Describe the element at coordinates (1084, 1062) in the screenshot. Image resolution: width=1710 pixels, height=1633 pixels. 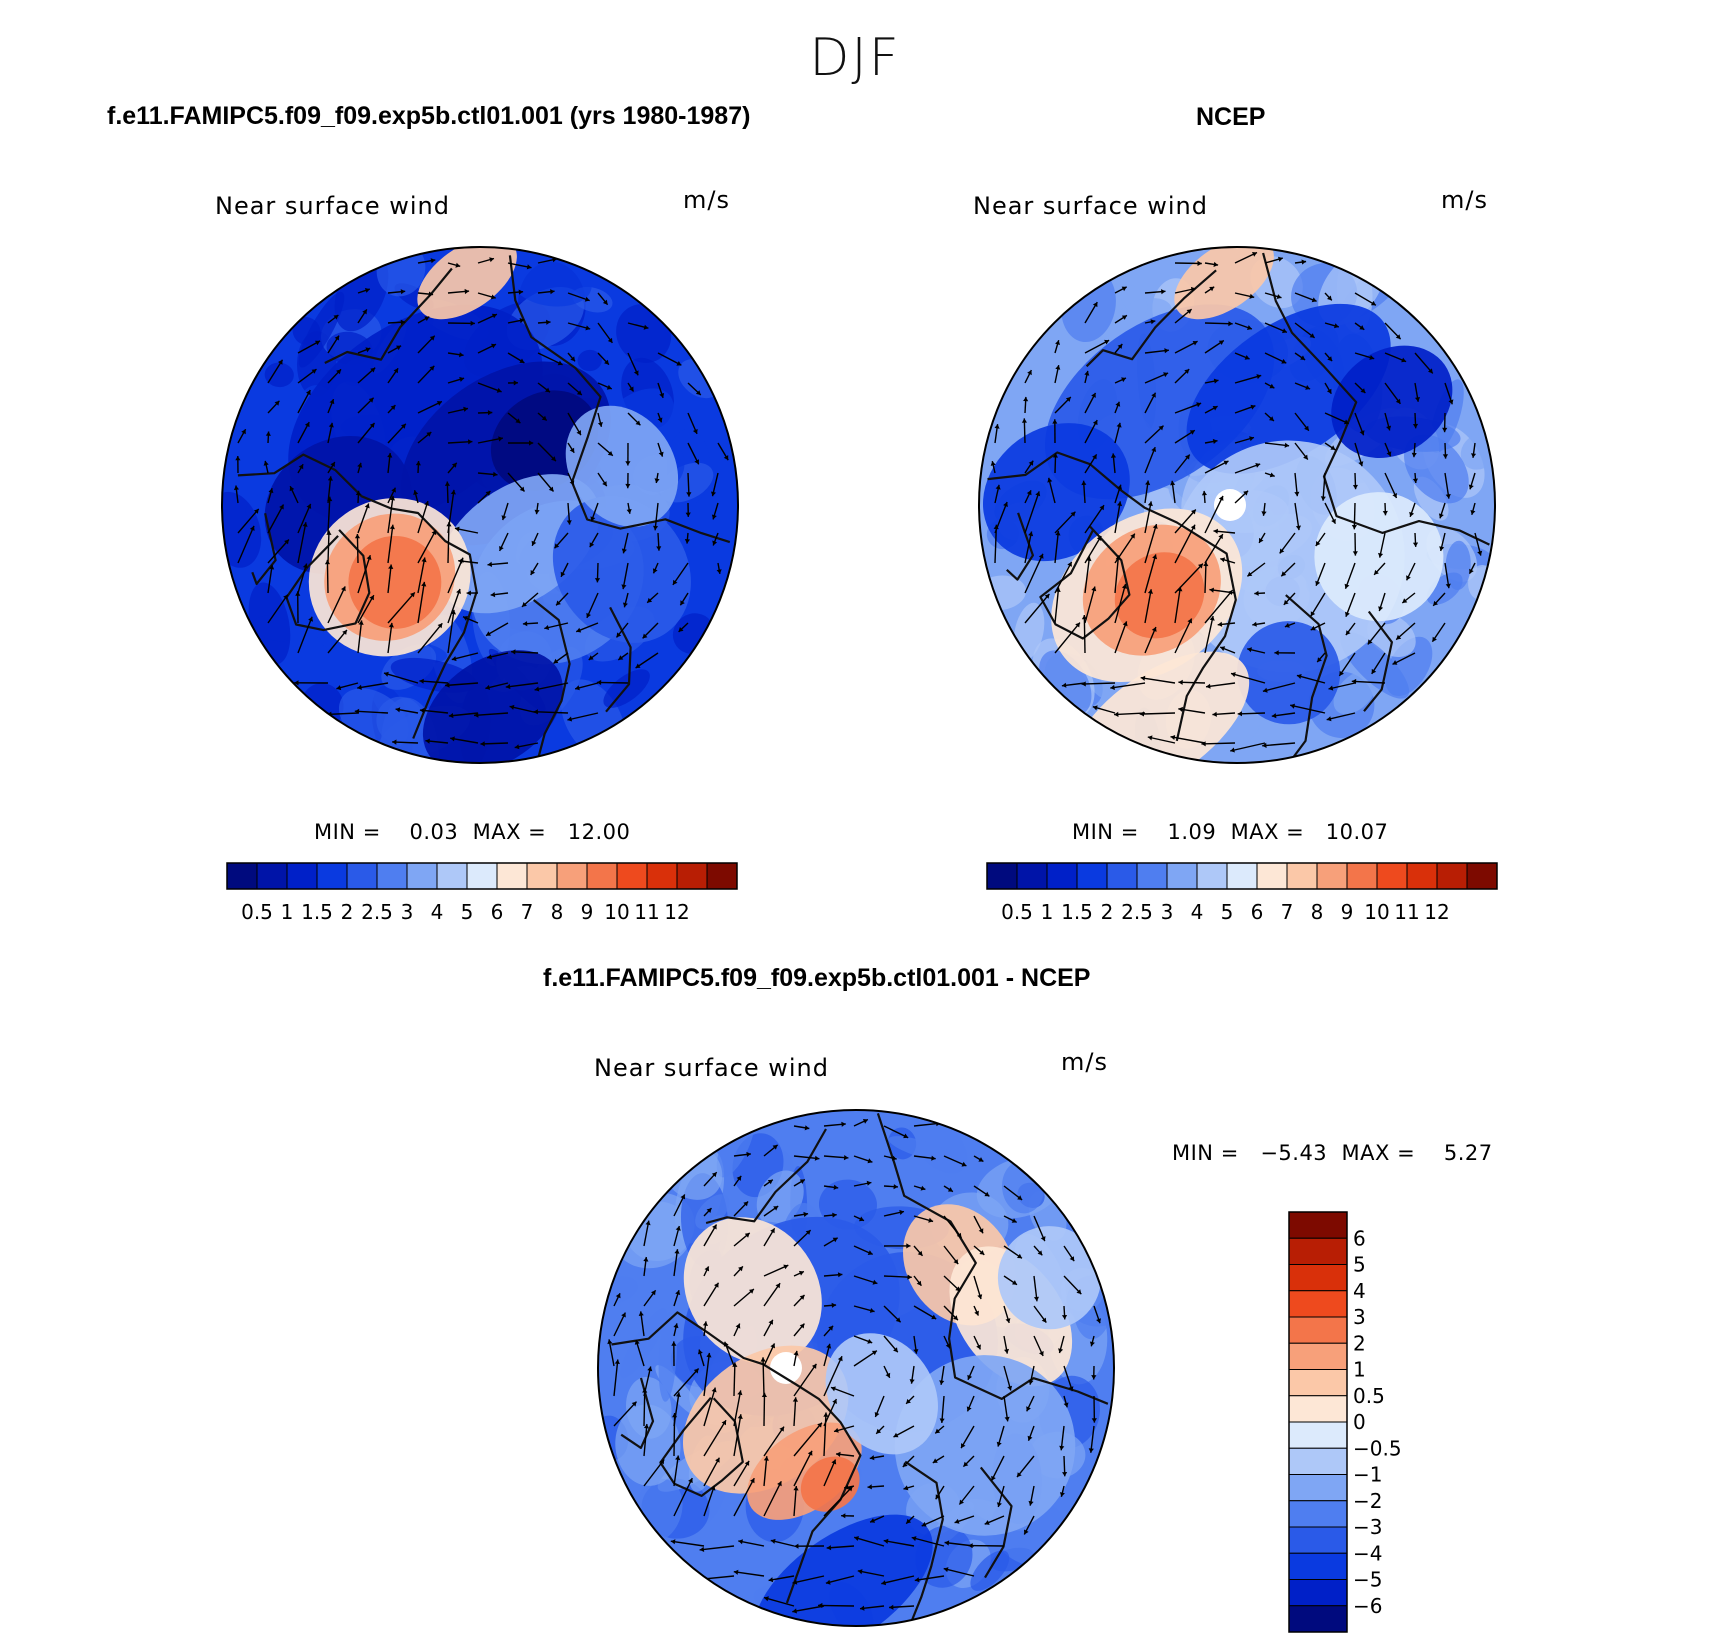
I see `units-diff: m/s` at that location.